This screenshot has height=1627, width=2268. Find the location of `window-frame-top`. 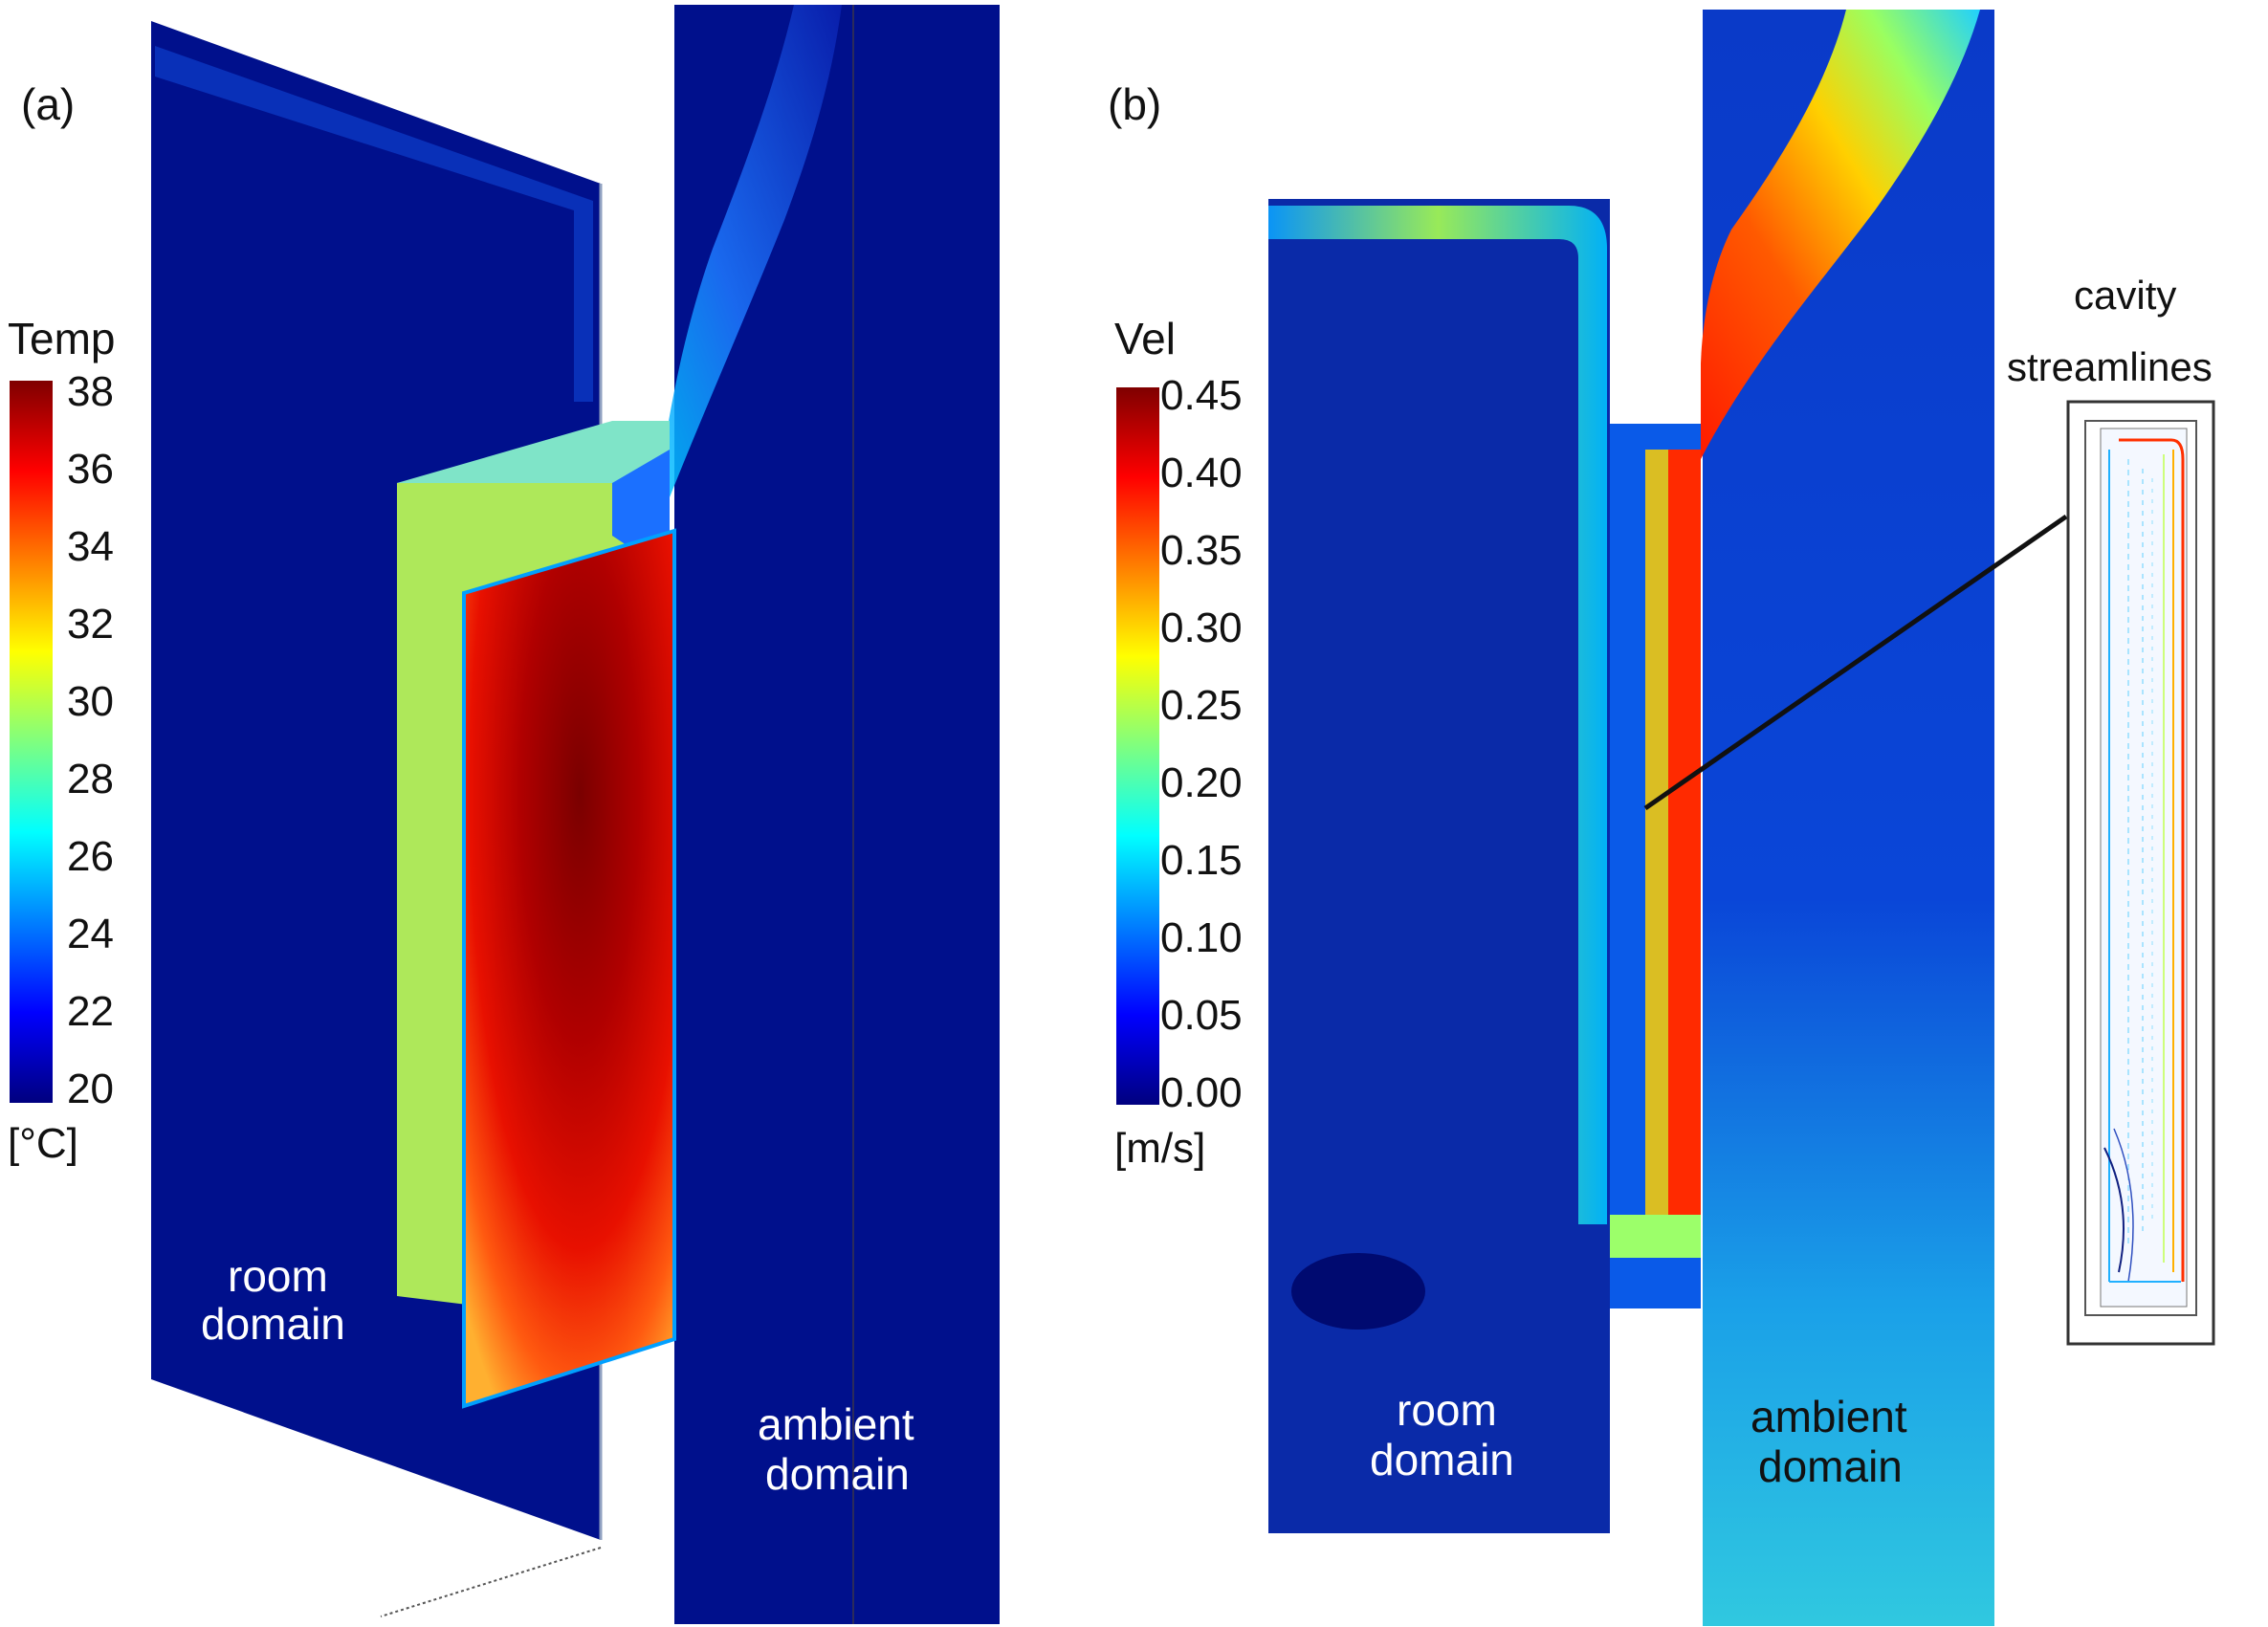

window-frame-top is located at coordinates (533, 452).